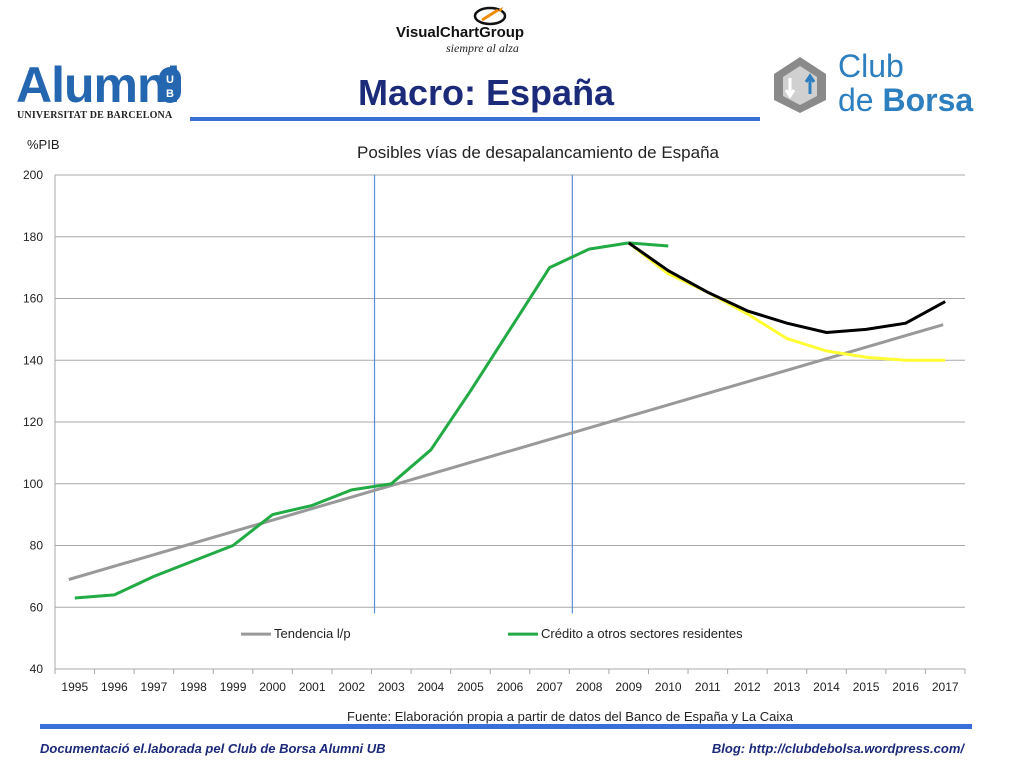 This screenshot has width=1024, height=768. What do you see at coordinates (482, 48) in the screenshot?
I see `brand-tagline: siempre al alza` at bounding box center [482, 48].